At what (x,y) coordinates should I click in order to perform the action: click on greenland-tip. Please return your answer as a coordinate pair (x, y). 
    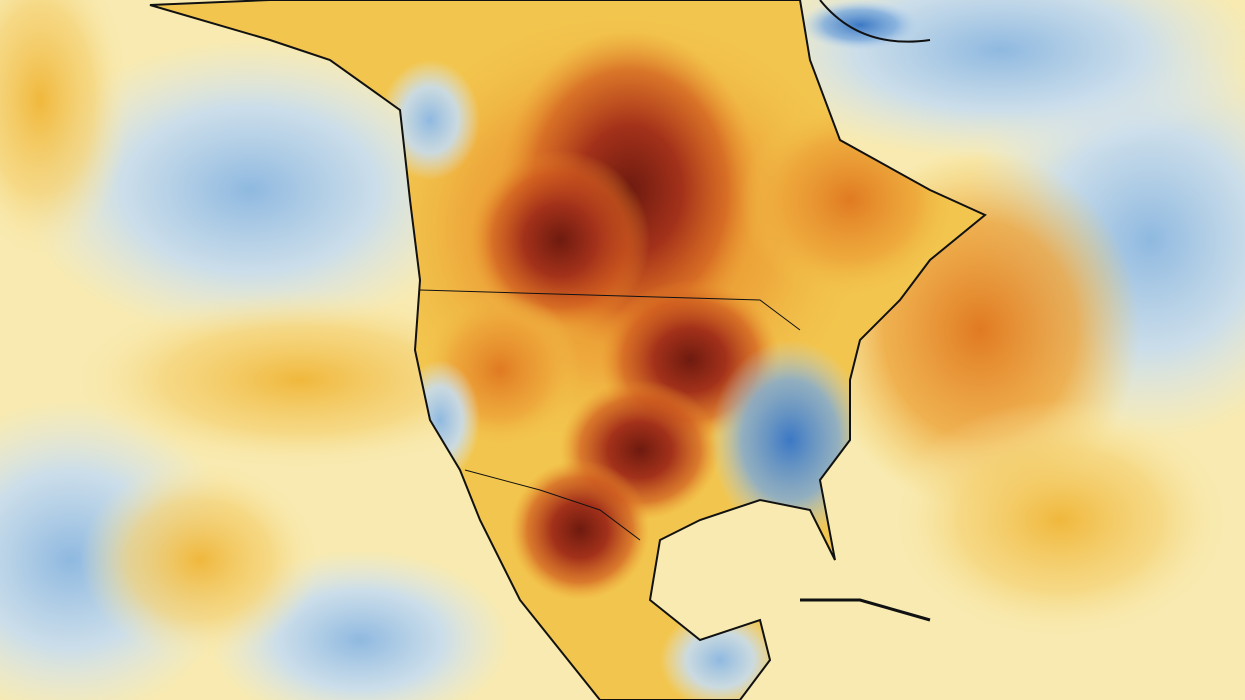
    Looking at the image, I should click on (875, 21).